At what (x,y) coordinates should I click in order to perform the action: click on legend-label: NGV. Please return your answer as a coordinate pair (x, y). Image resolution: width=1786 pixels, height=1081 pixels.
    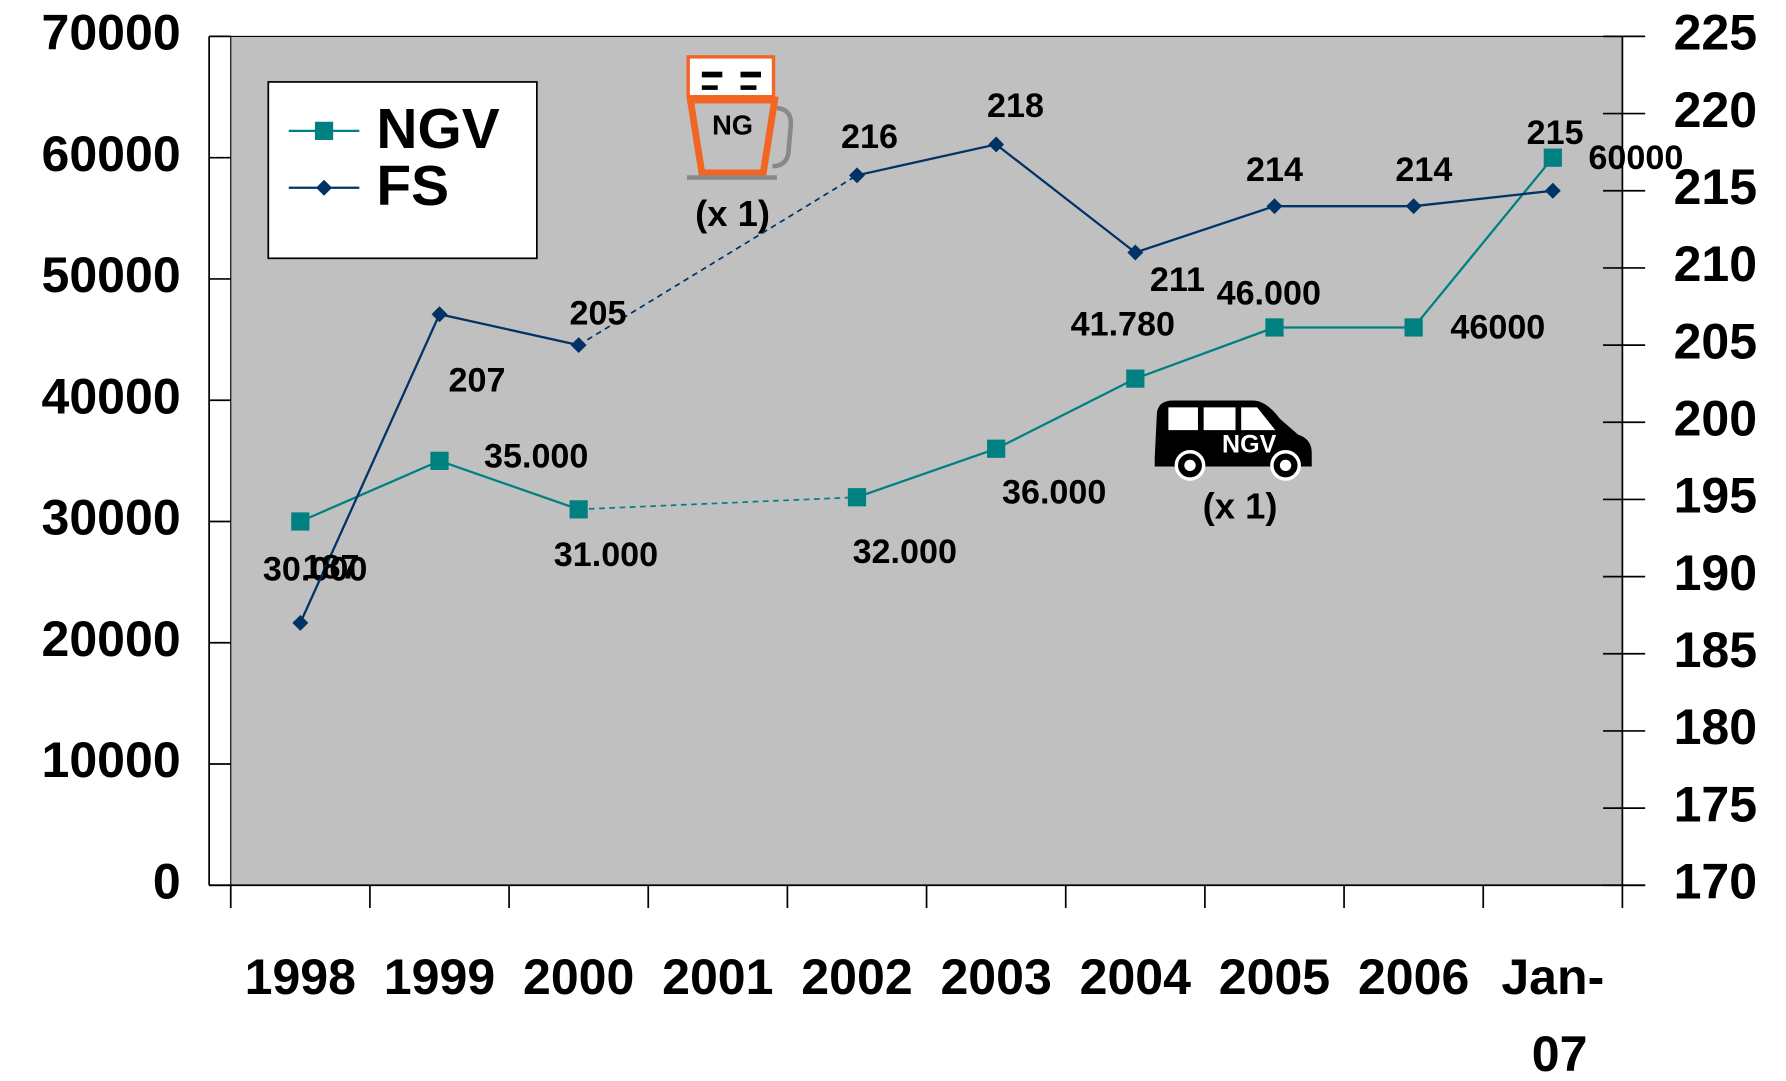
    Looking at the image, I should click on (437, 129).